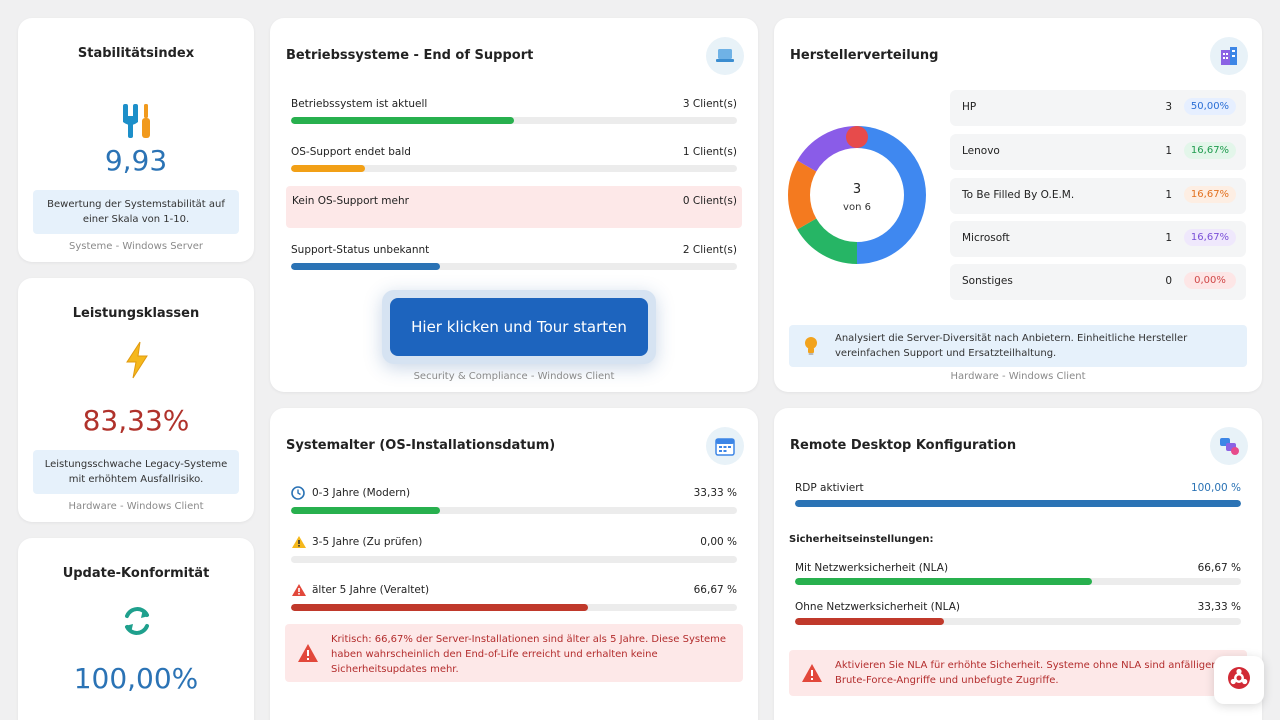 This screenshot has width=1280, height=720. Describe the element at coordinates (360, 250) in the screenshot. I see `os-row-label: Support-Status unbekannt` at that location.